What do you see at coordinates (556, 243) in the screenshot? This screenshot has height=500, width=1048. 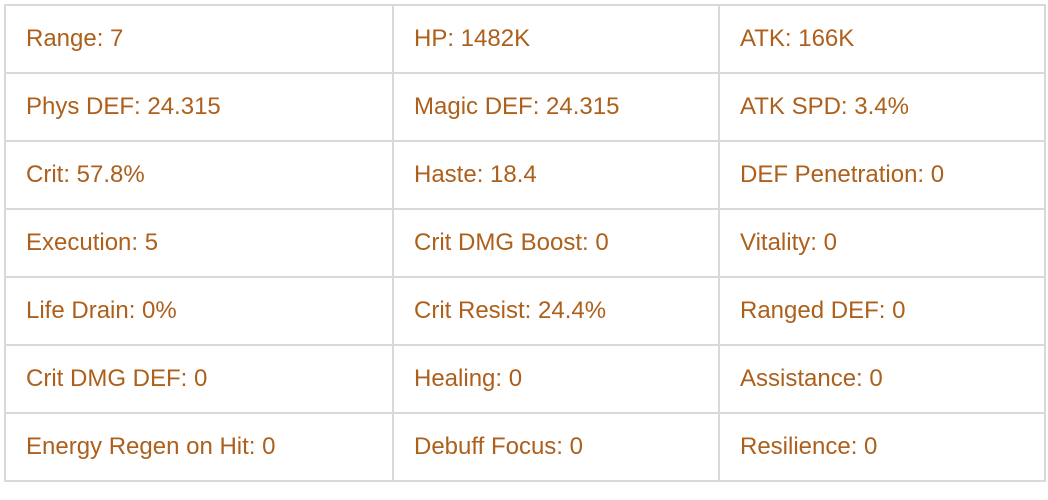 I see `stat-cell-crit-dmg-boost: Crit DMG Boost: 0` at bounding box center [556, 243].